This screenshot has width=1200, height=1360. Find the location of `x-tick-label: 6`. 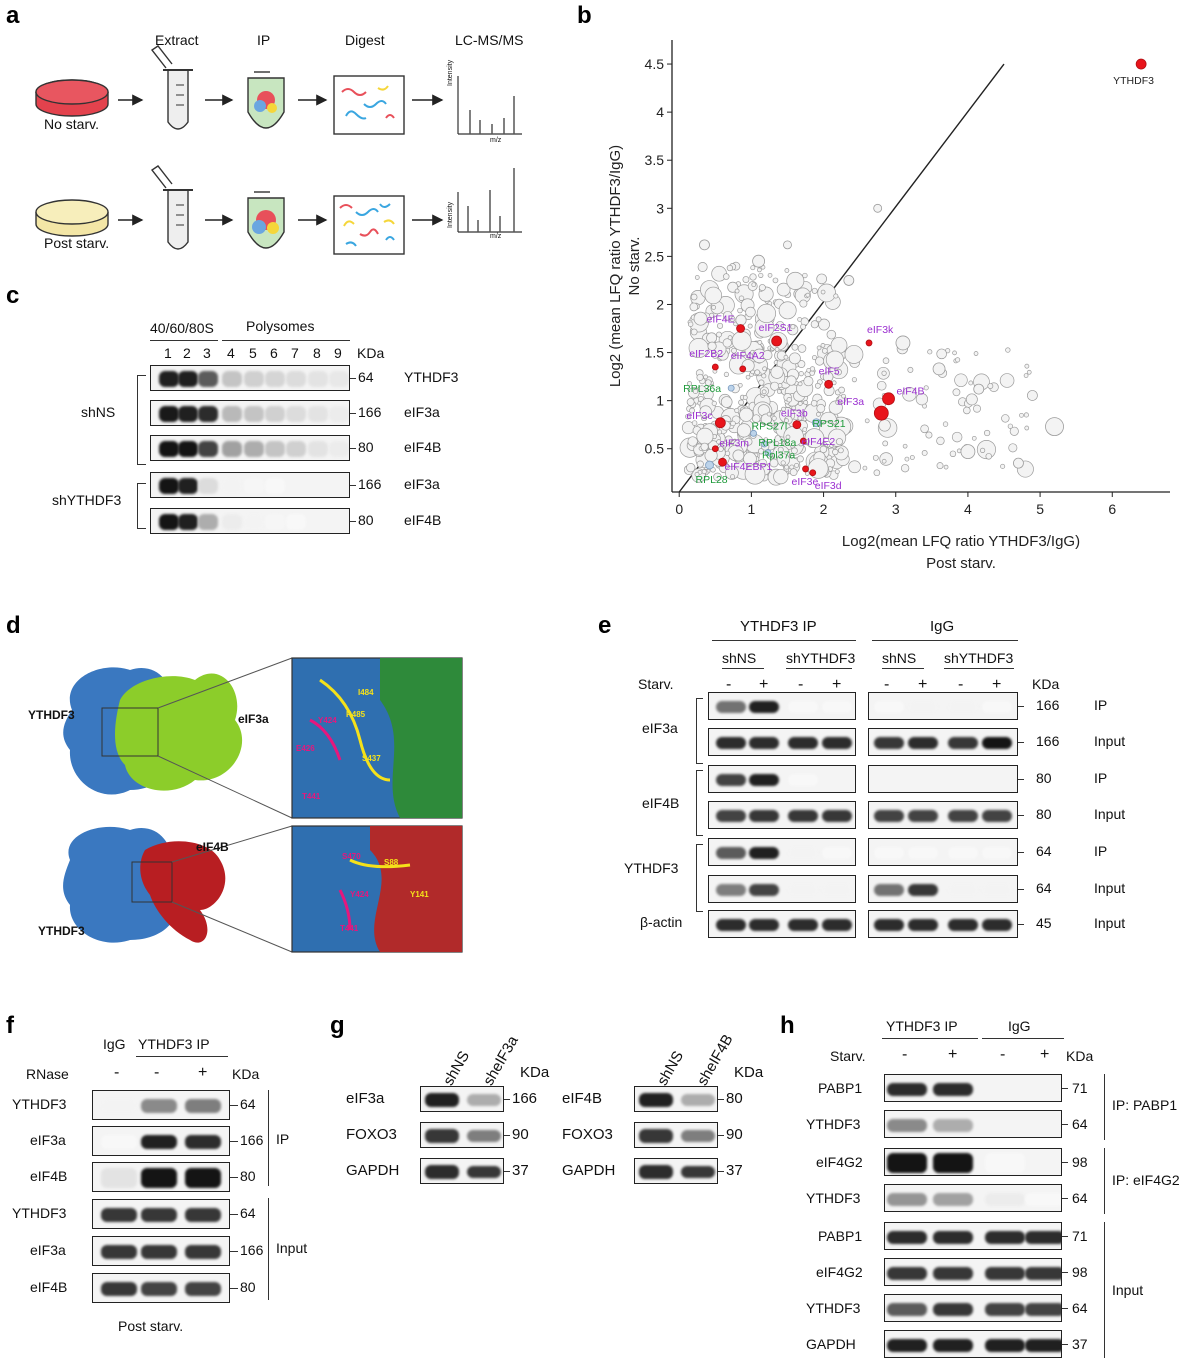

x-tick-label: 6 is located at coordinates (1112, 509).